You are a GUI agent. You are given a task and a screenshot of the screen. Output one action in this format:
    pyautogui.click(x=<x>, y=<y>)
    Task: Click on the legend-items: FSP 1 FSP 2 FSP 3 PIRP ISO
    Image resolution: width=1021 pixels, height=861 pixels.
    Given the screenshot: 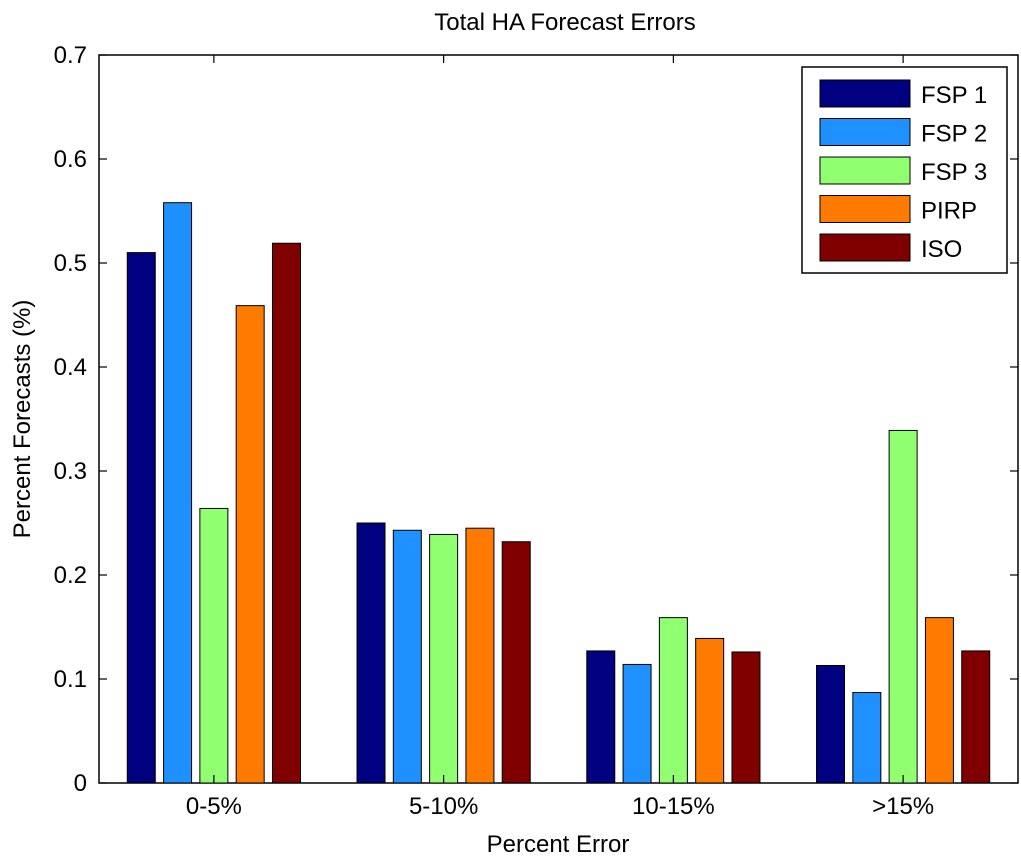 What is the action you would take?
    pyautogui.click(x=903, y=171)
    